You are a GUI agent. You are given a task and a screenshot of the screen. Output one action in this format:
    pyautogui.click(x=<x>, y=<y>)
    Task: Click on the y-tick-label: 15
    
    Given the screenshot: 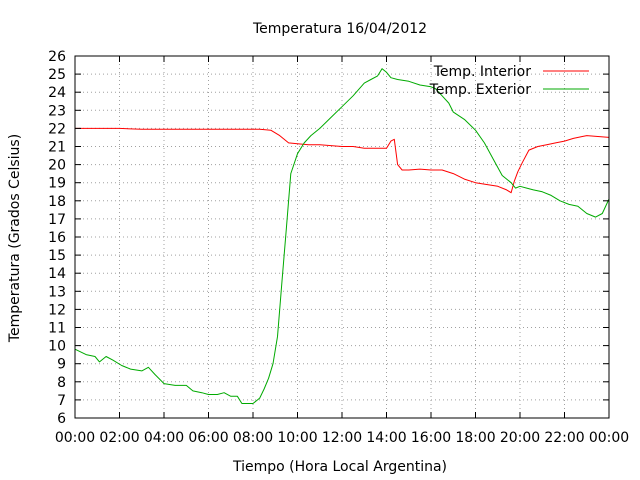 What is the action you would take?
    pyautogui.click(x=57, y=256)
    